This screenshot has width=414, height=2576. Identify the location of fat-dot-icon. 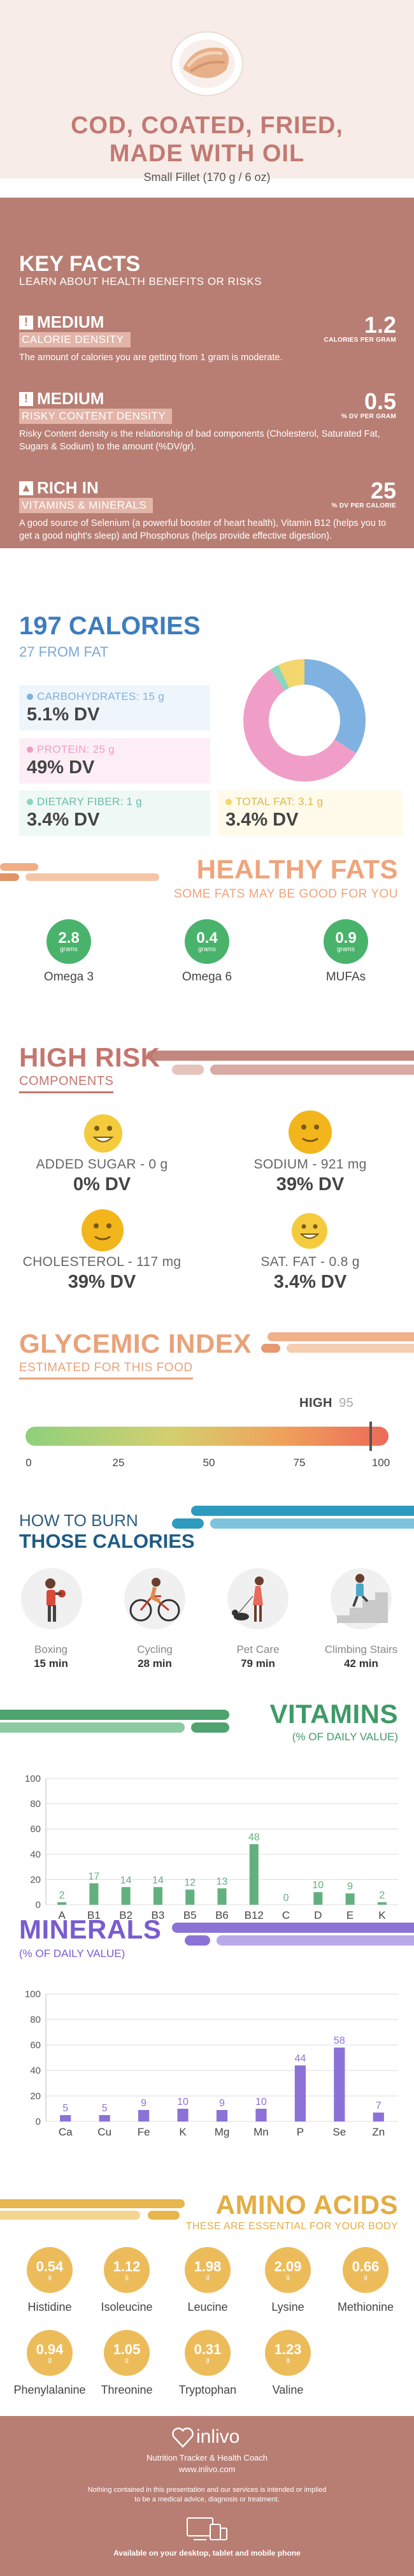
(229, 802).